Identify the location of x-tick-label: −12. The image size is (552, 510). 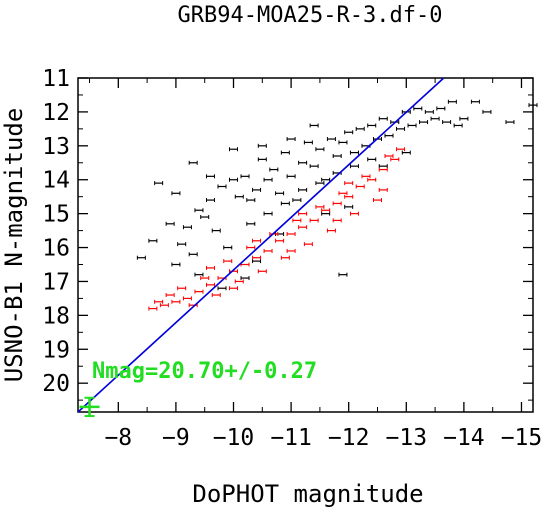
(349, 438).